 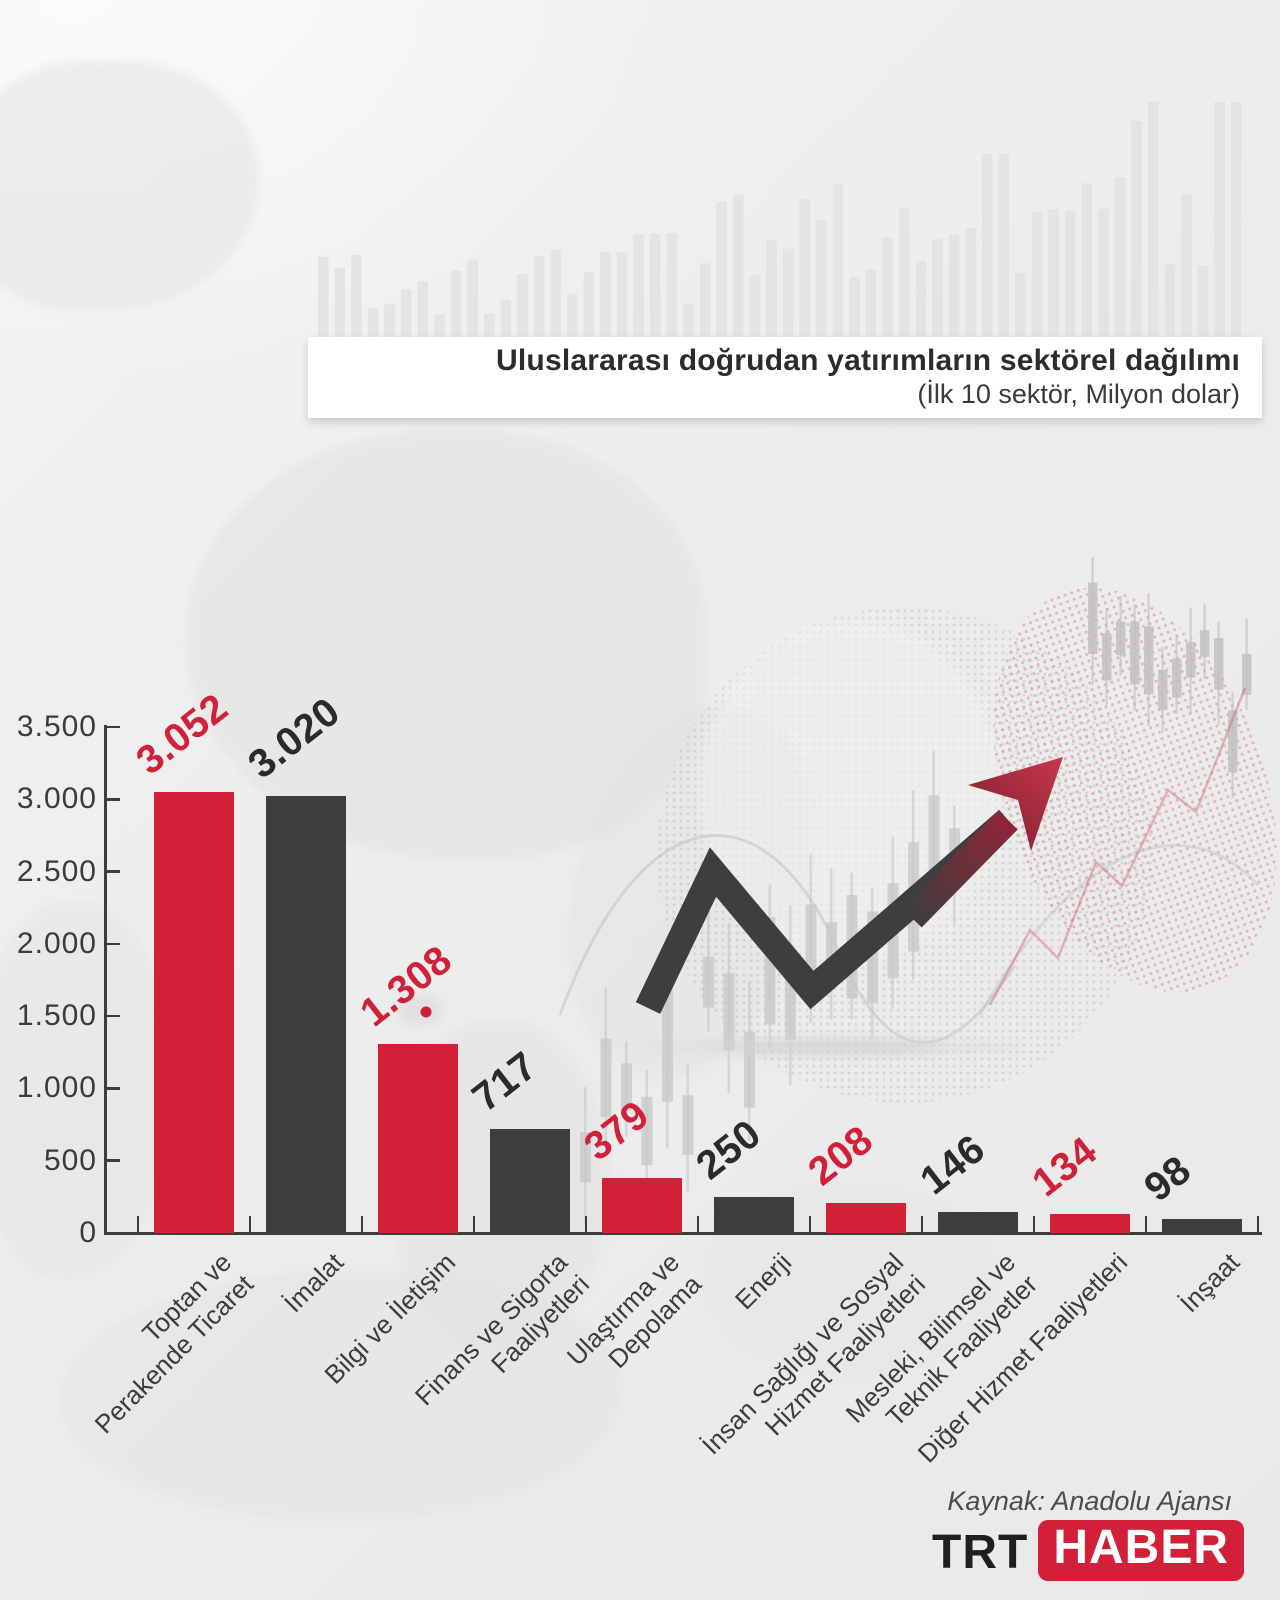 I want to click on page-subtitle: (İlk 10 sektör, Milyon dolar), so click(x=1078, y=394).